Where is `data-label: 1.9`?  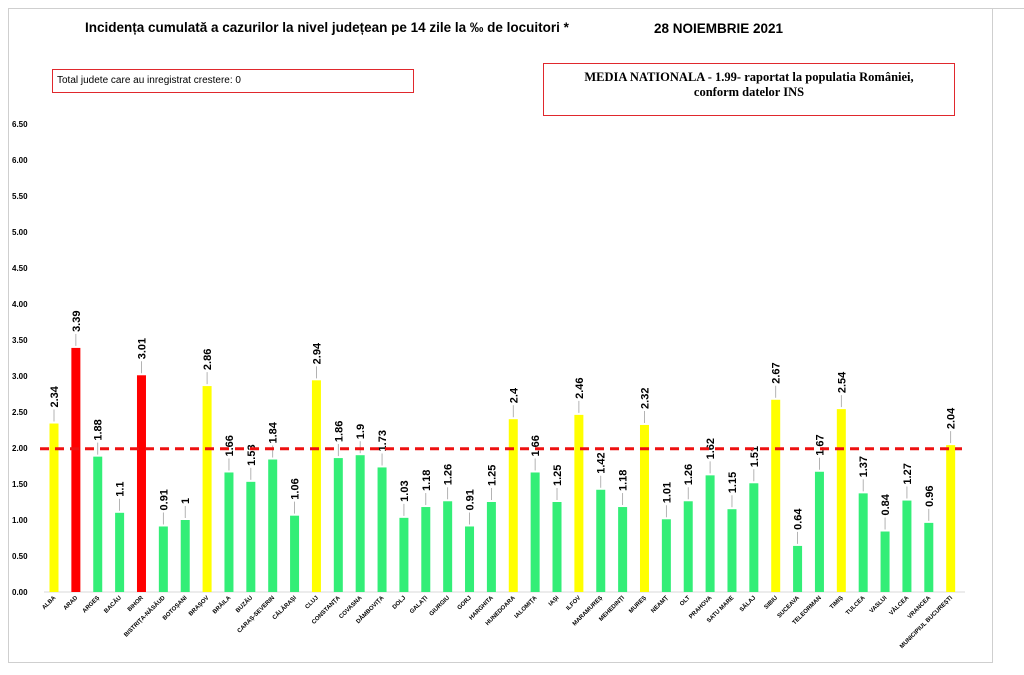
data-label: 1.9 is located at coordinates (361, 431).